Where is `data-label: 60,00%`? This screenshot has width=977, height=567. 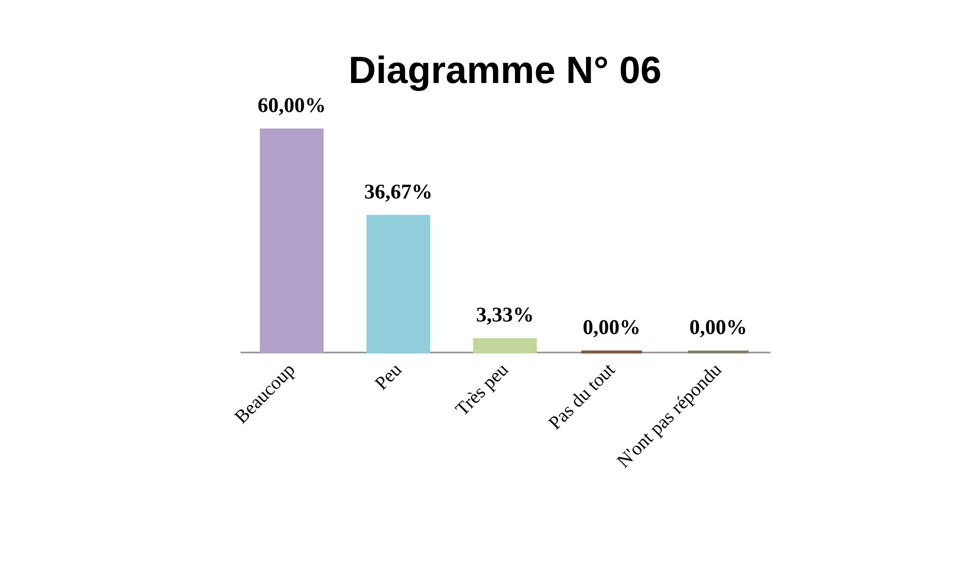 data-label: 60,00% is located at coordinates (292, 105).